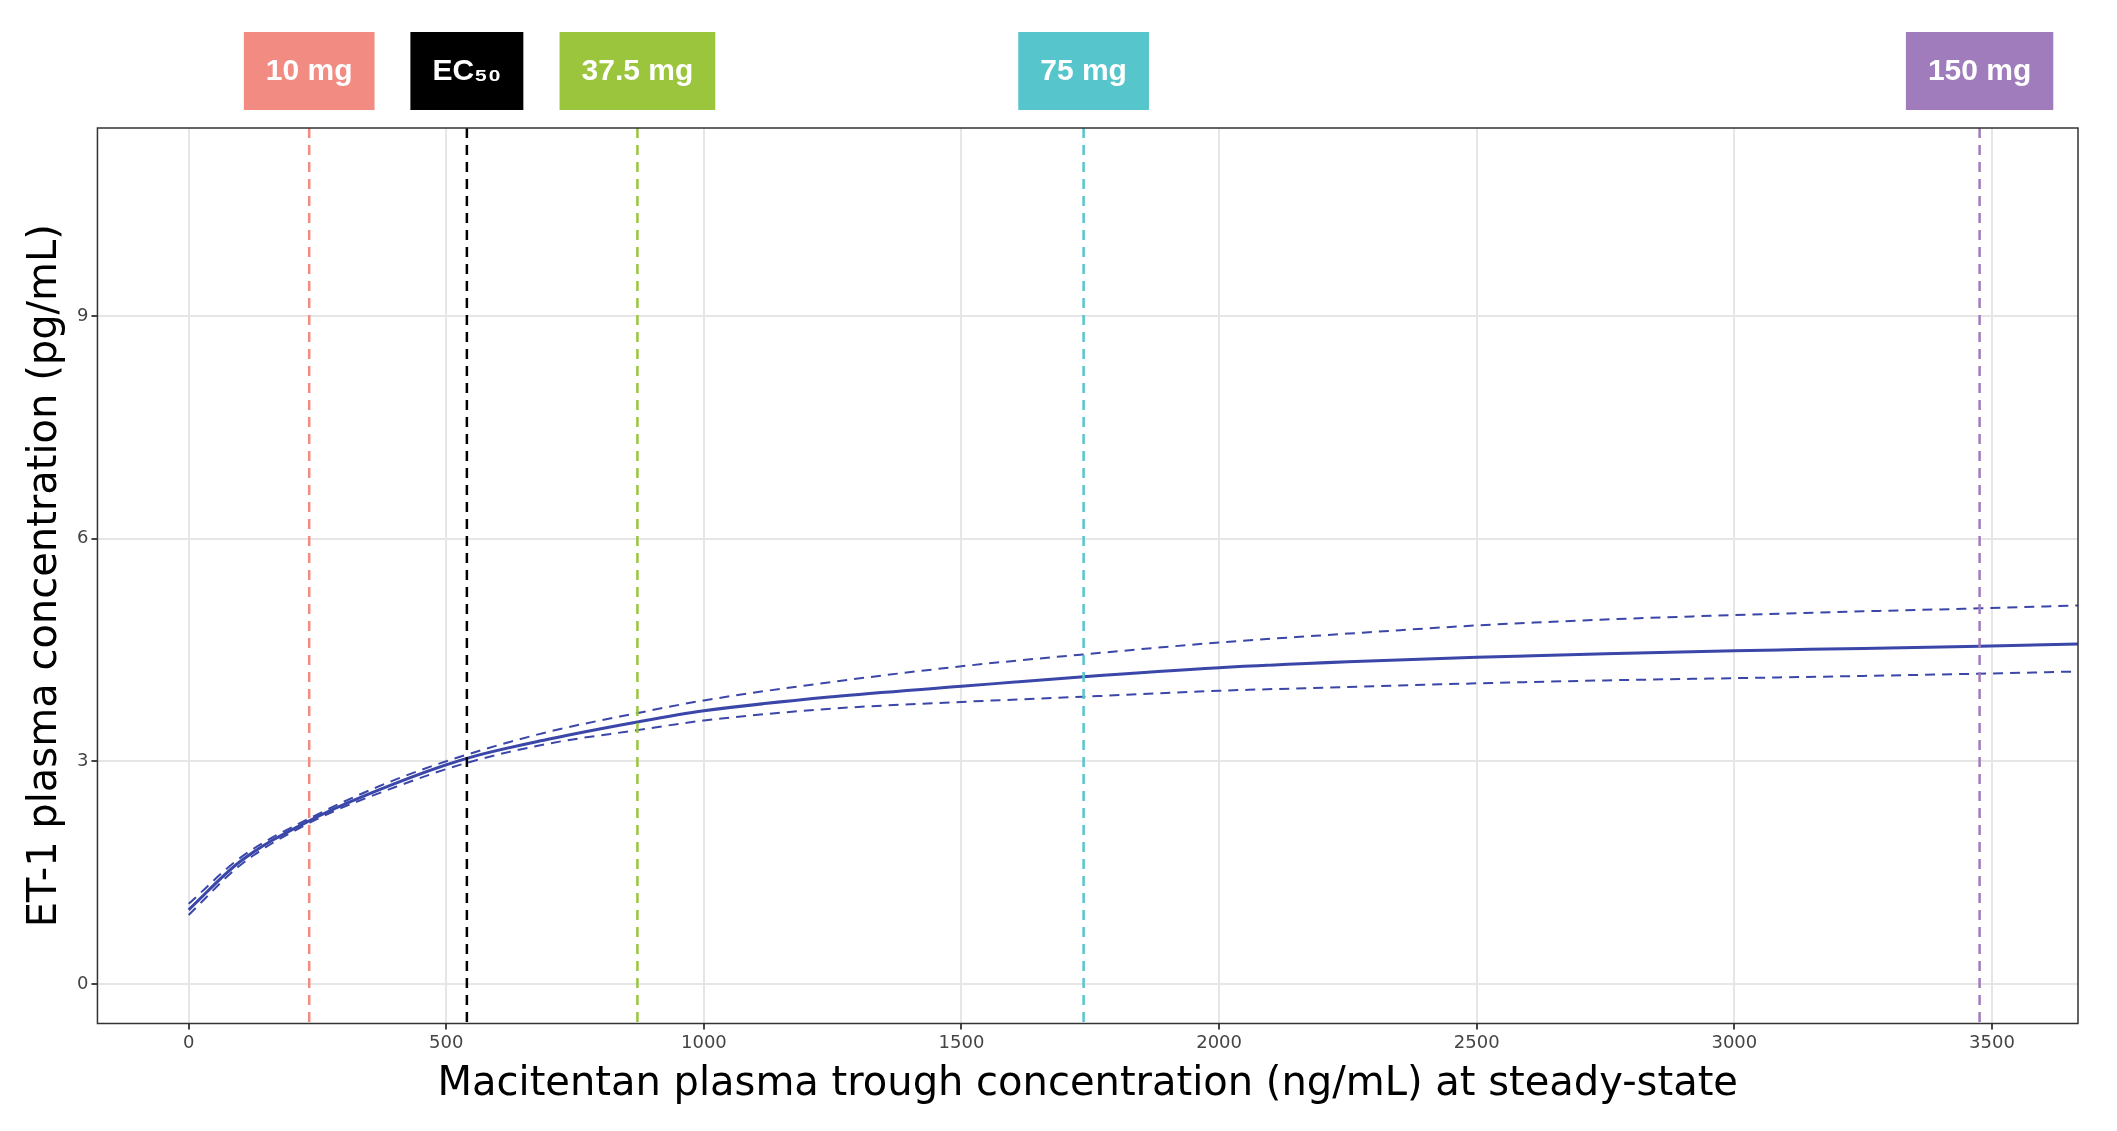 The image size is (2117, 1131). I want to click on ref-line-label: EC₅₀, so click(467, 70).